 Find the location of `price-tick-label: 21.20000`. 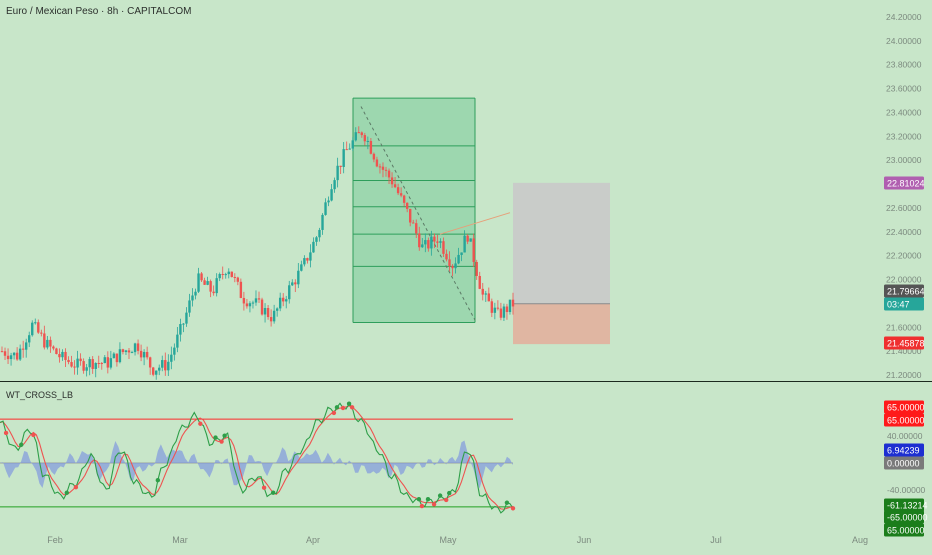

price-tick-label: 21.20000 is located at coordinates (904, 375).